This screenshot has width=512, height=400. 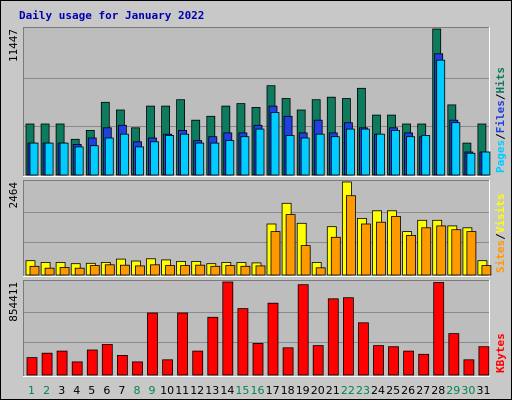 I want to click on legend-item-hits: Hits, so click(x=500, y=80).